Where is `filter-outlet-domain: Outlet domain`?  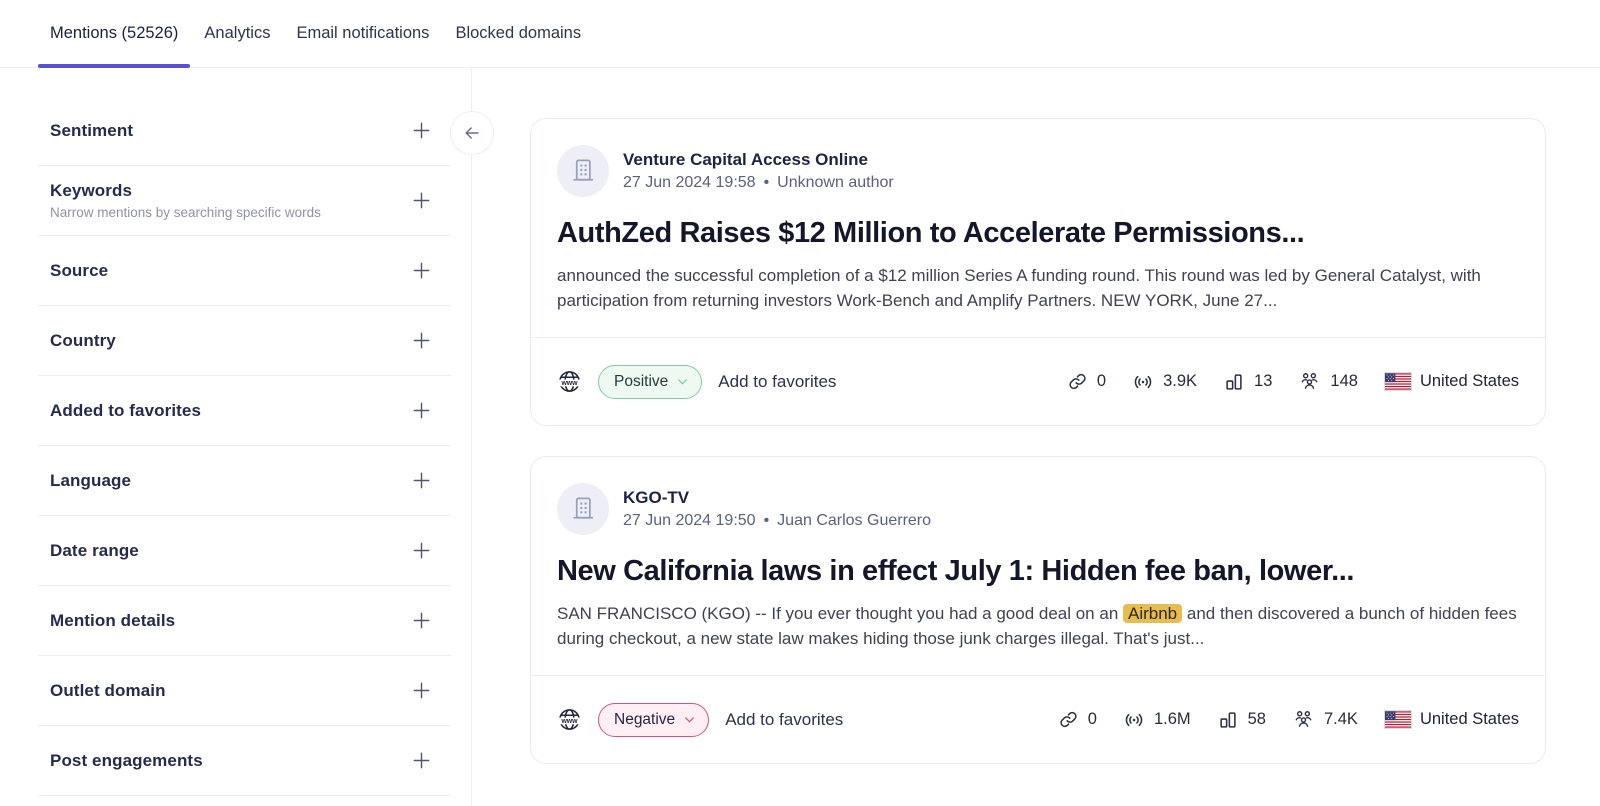 filter-outlet-domain: Outlet domain is located at coordinates (235, 690).